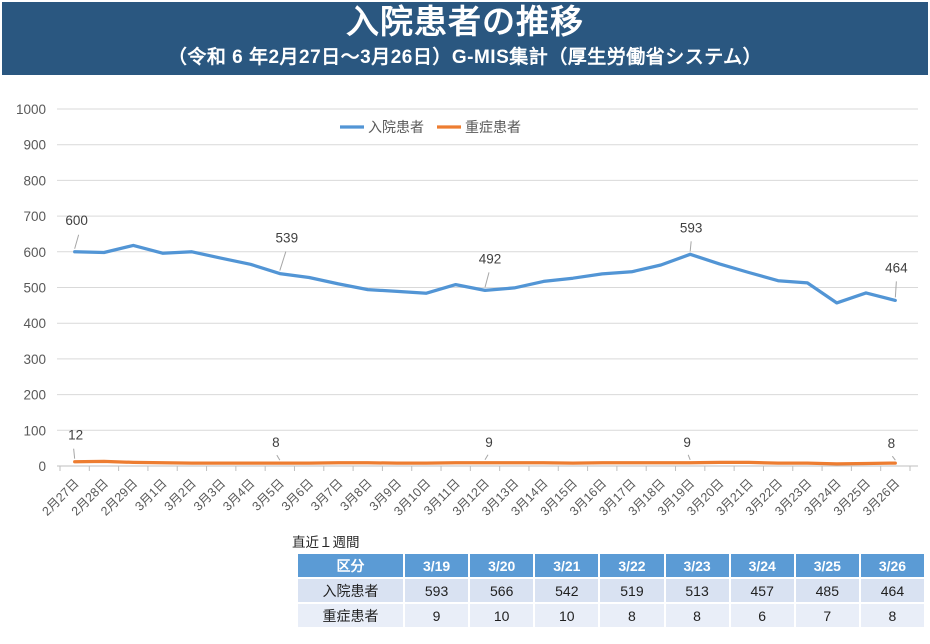  What do you see at coordinates (180, 494) in the screenshot?
I see `x-axis-label: 3月2日` at bounding box center [180, 494].